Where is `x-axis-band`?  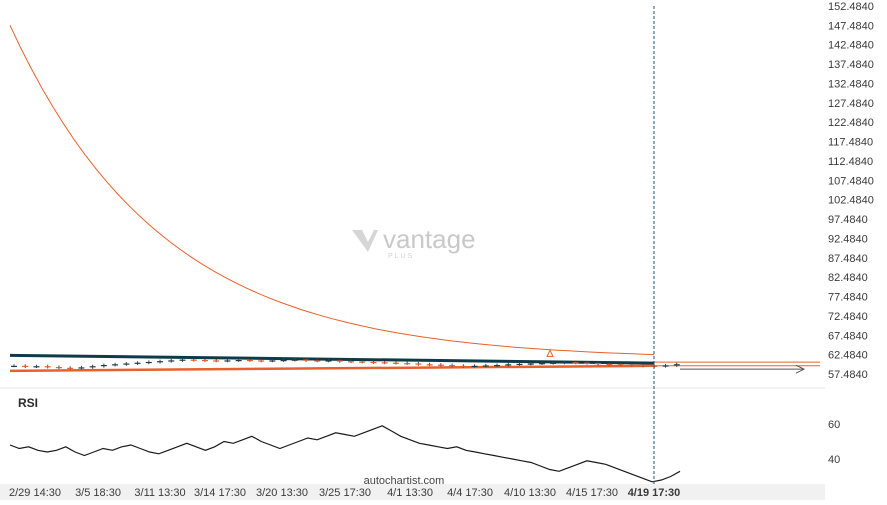
x-axis-band is located at coordinates (412, 492).